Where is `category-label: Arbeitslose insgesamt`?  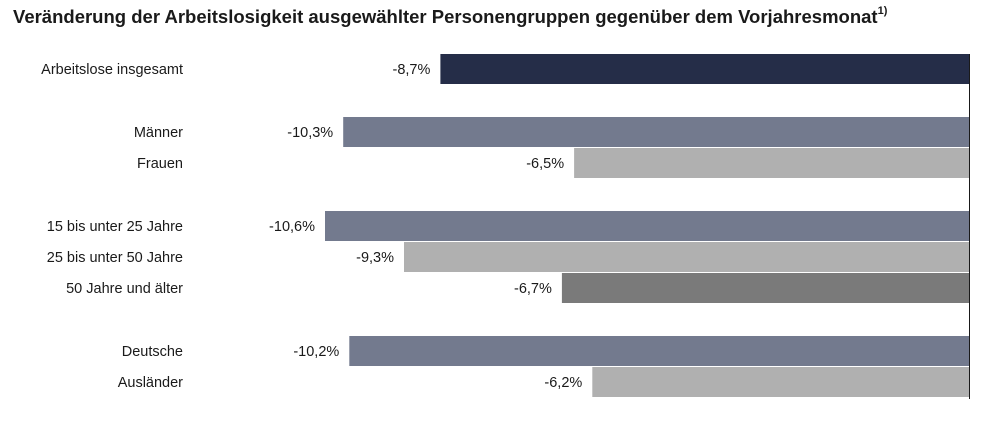 category-label: Arbeitslose insgesamt is located at coordinates (112, 70).